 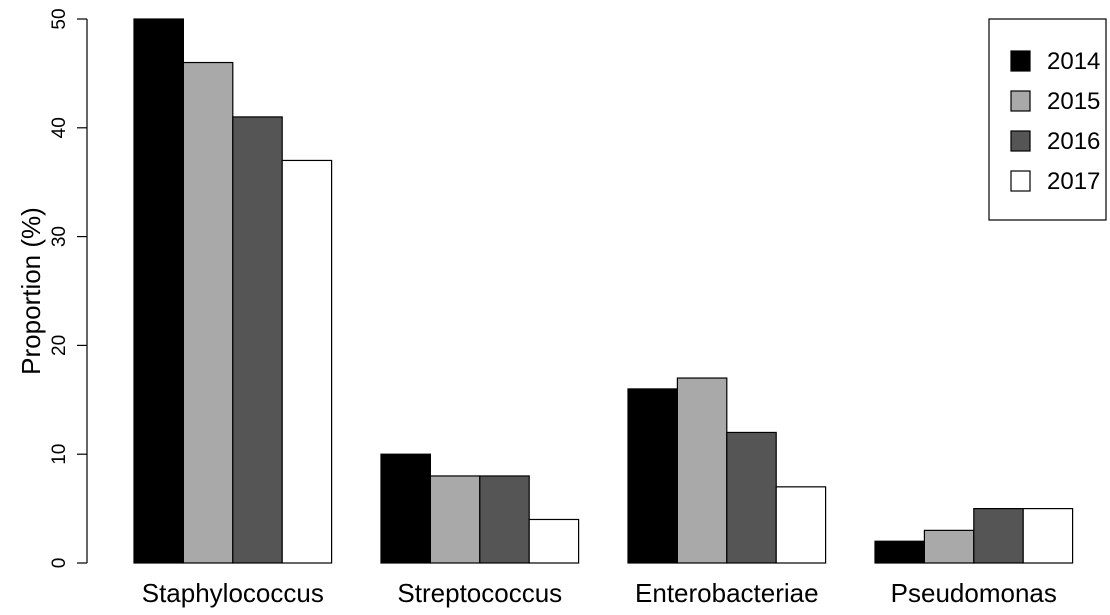 I want to click on y-axis: 0 10 20 30 40 50, so click(x=68, y=288).